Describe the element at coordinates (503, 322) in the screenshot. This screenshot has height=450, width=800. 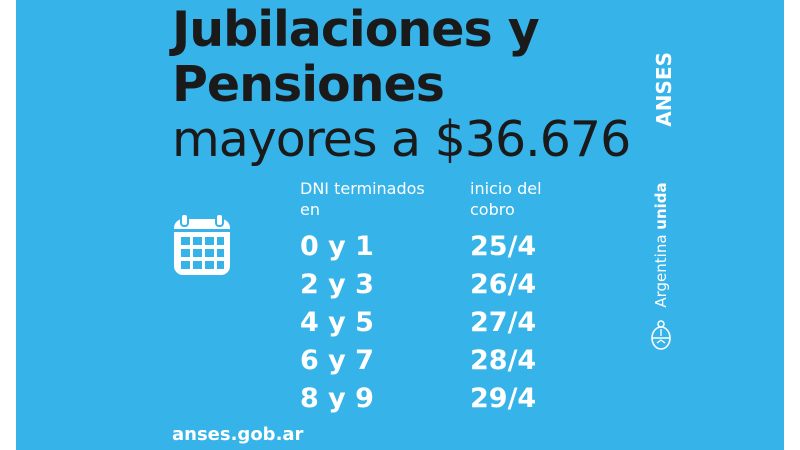
I see `payment-date: 27/4` at that location.